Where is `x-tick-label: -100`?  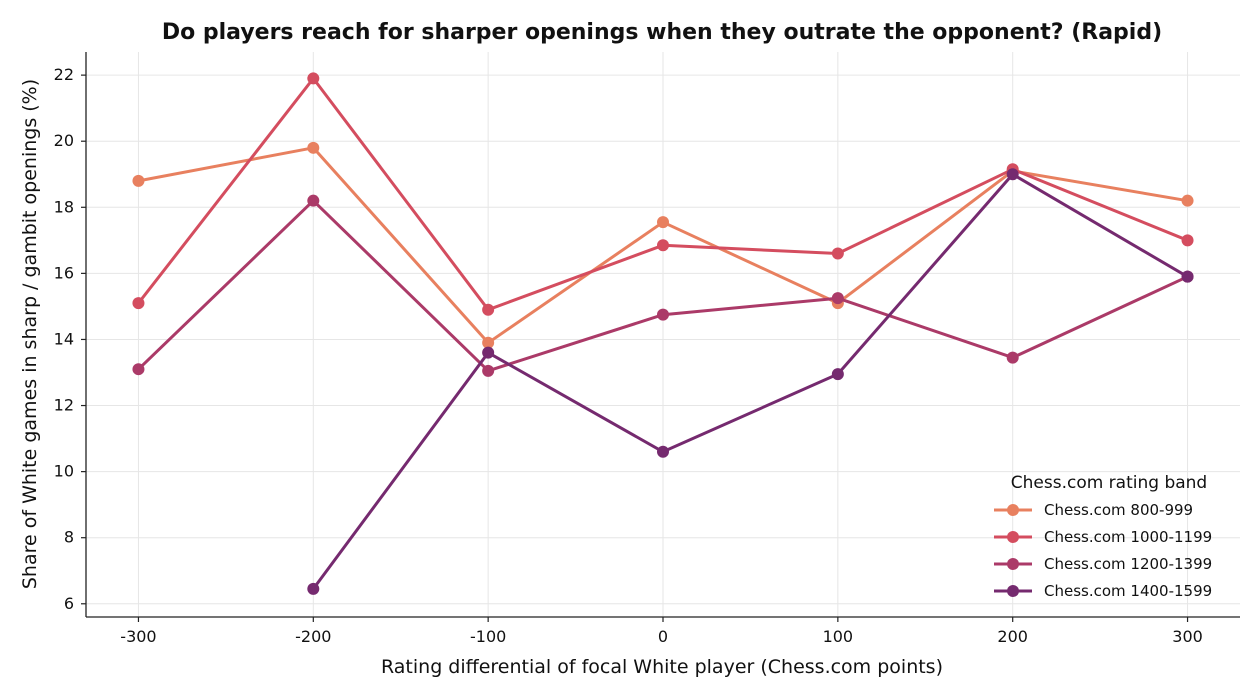
x-tick-label: -100 is located at coordinates (488, 636).